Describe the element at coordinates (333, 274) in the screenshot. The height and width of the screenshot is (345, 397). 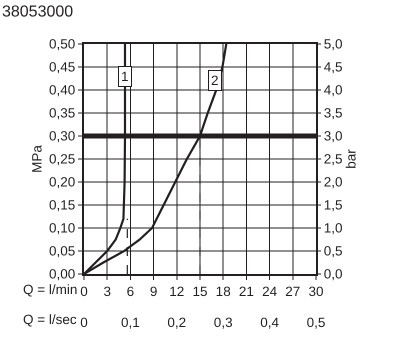
I see `y2-tick-label: 0,0` at that location.